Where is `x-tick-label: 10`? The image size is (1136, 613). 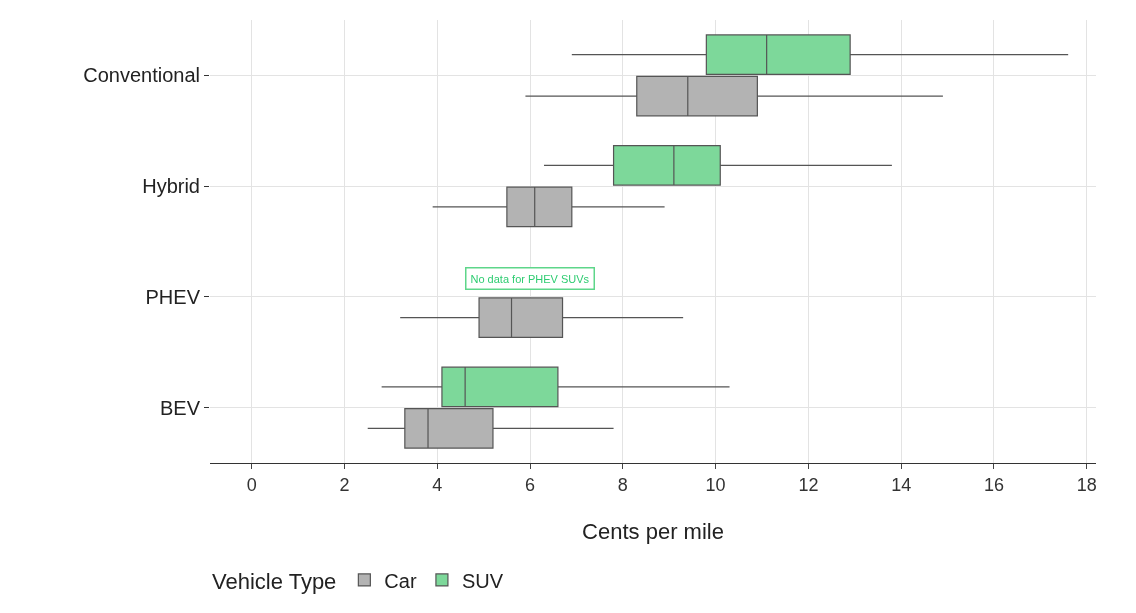 x-tick-label: 10 is located at coordinates (715, 484).